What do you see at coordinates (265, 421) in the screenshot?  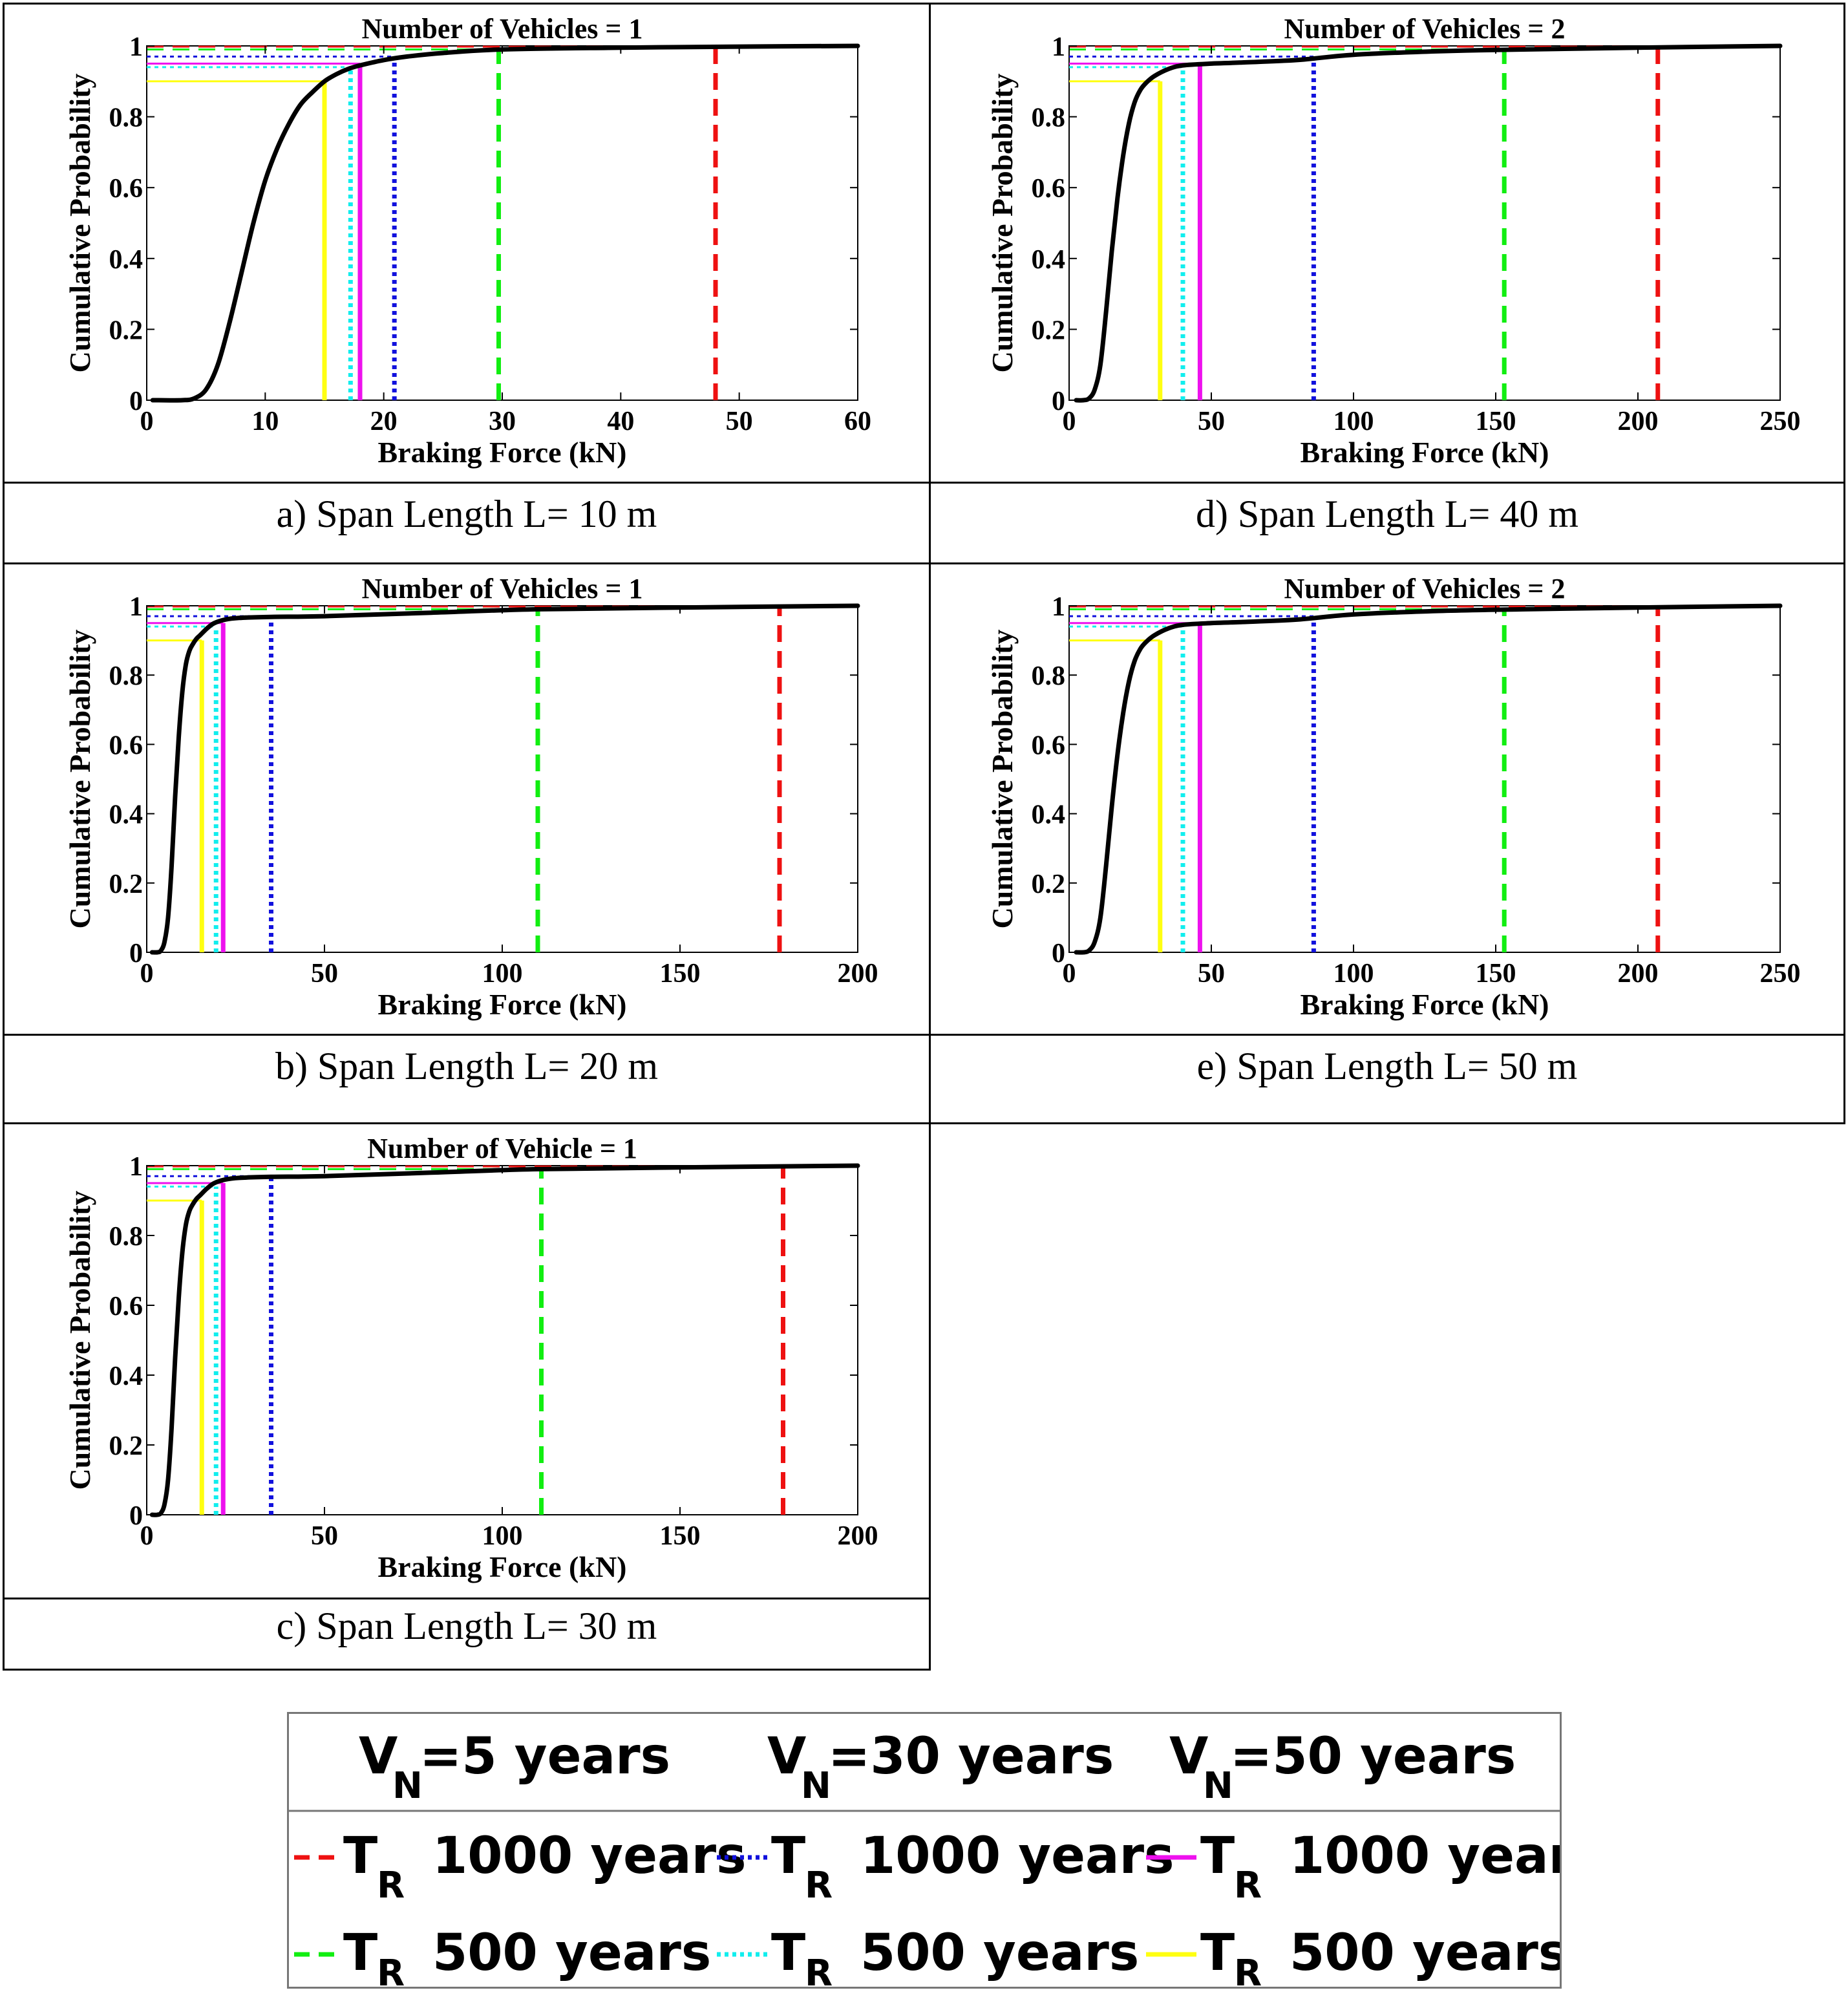 I see `x-tick-label: 10` at bounding box center [265, 421].